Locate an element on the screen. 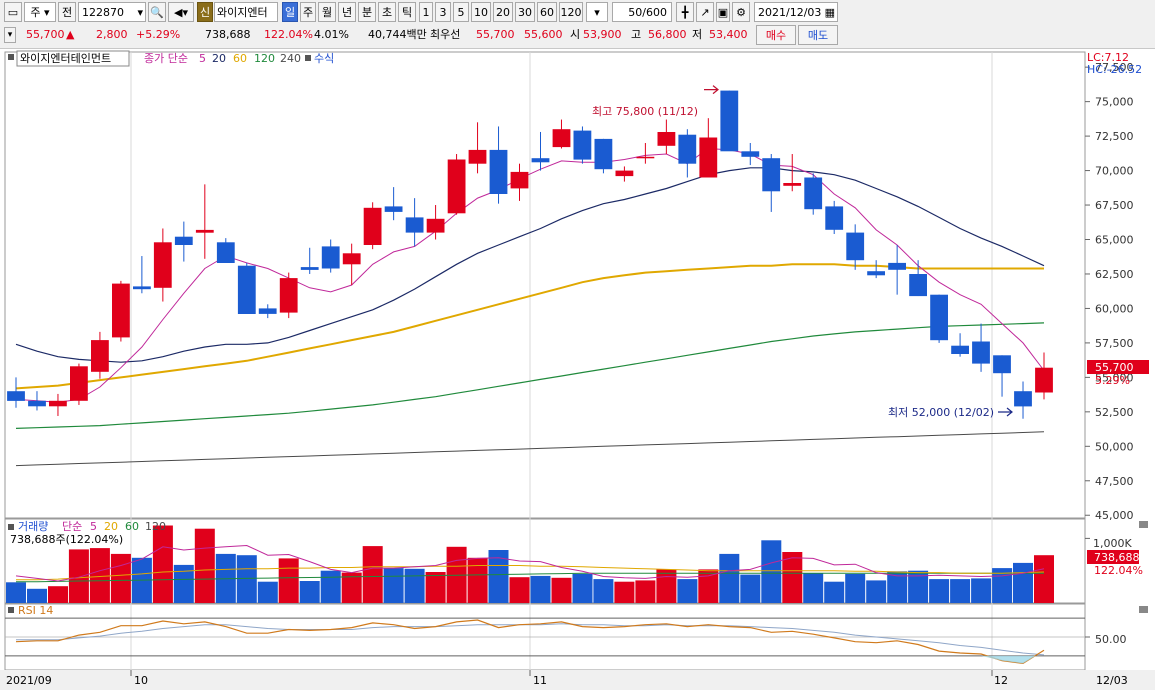  stock-name: 와이지엔터 is located at coordinates (246, 12).